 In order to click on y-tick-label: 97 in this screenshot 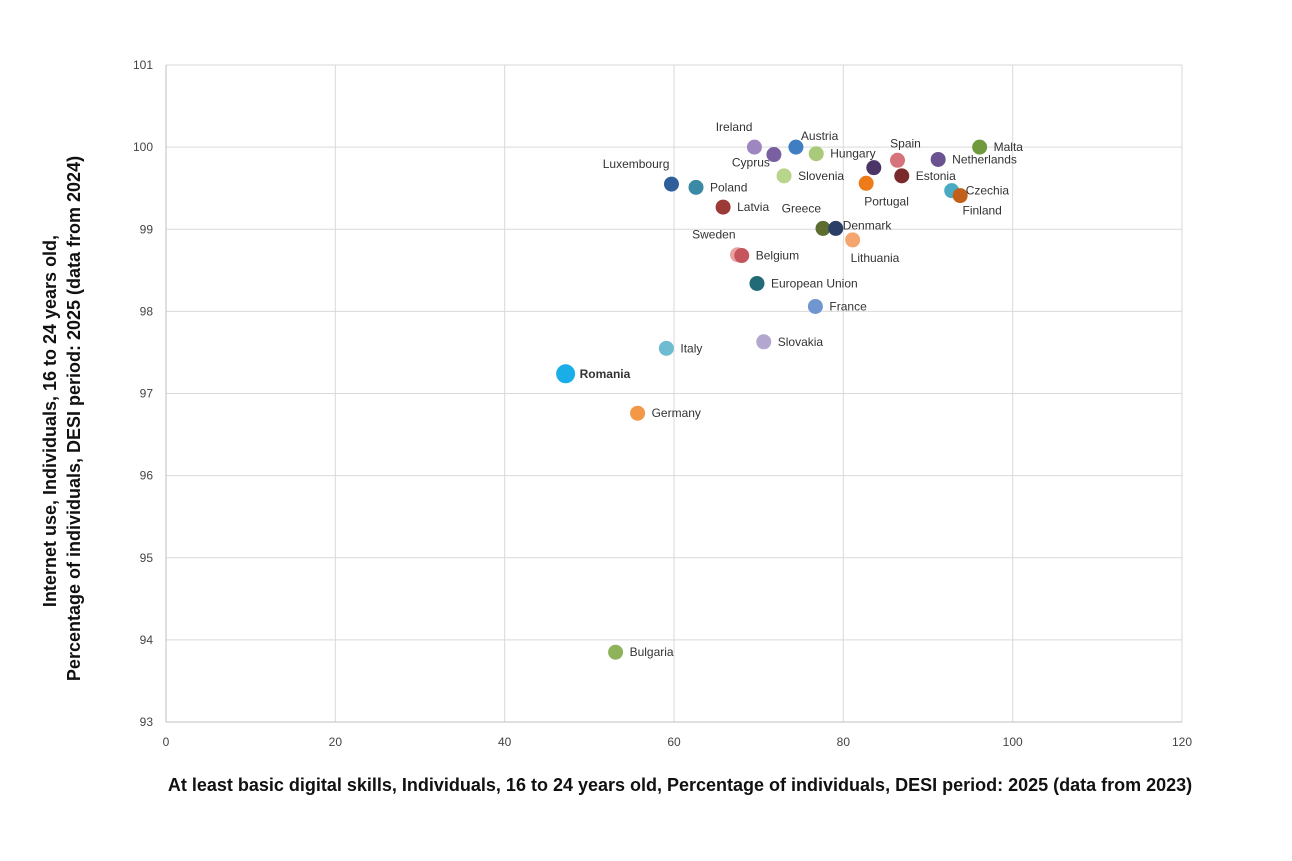, I will do `click(147, 394)`.